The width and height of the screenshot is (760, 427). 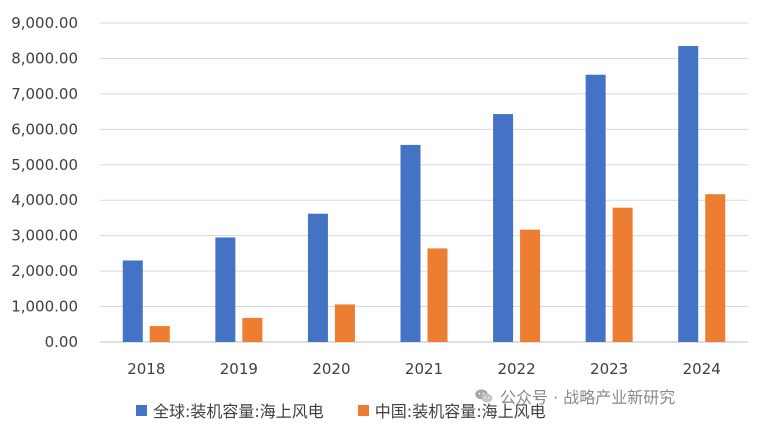 I want to click on legend-swatch-global, so click(x=141, y=410).